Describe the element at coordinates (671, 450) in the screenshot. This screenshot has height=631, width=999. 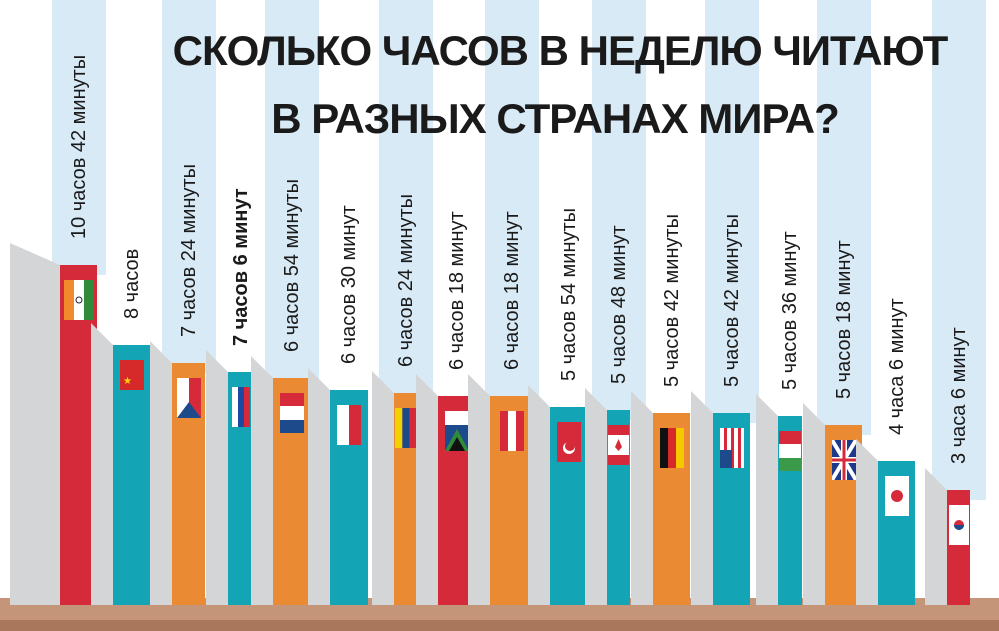
I see `germany-flag-icon` at that location.